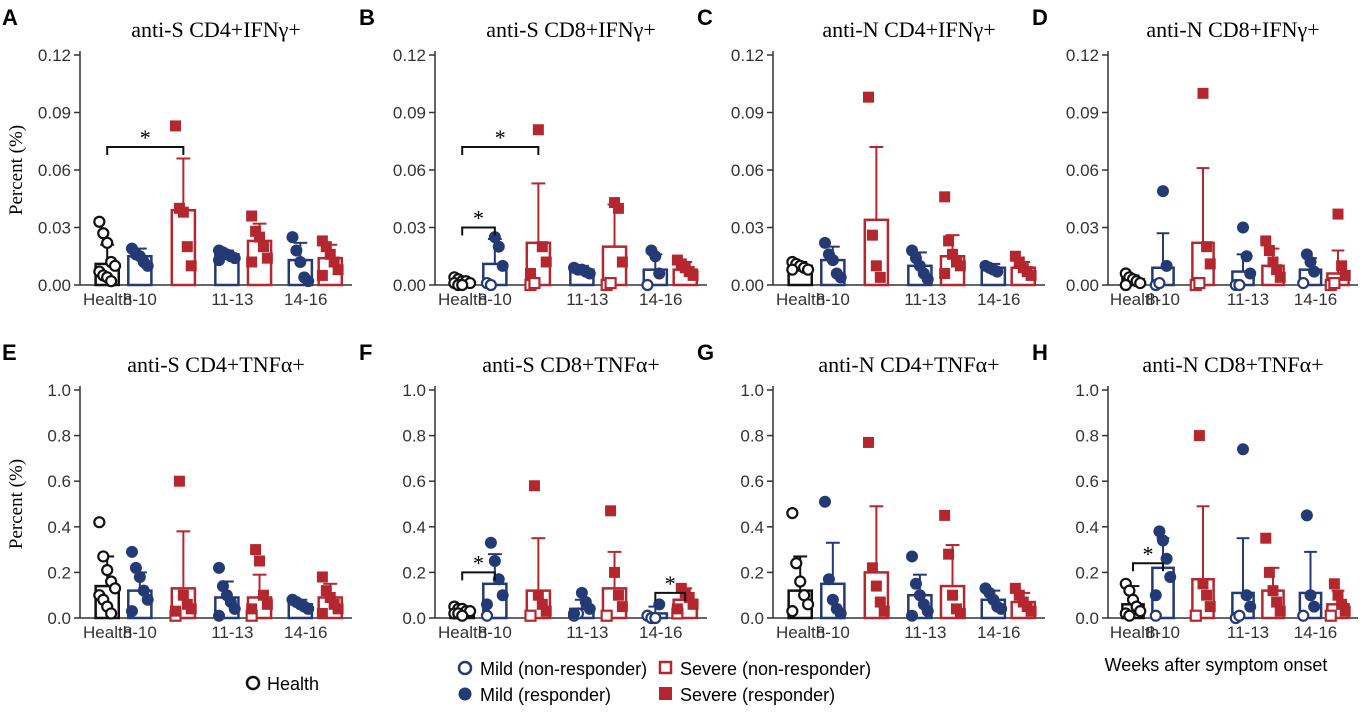  What do you see at coordinates (571, 29) in the screenshot?
I see `panel-title: anti-S CD8+IFNγ+` at bounding box center [571, 29].